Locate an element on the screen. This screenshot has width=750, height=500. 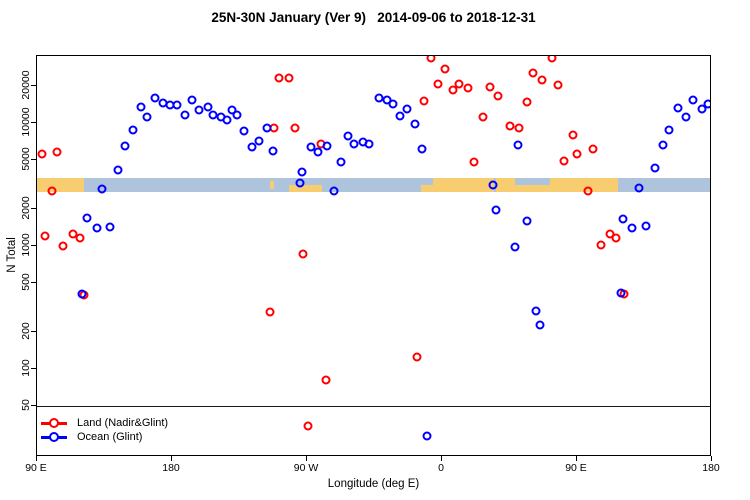
x-axis-title: Longitude (deg E) is located at coordinates (373, 484).